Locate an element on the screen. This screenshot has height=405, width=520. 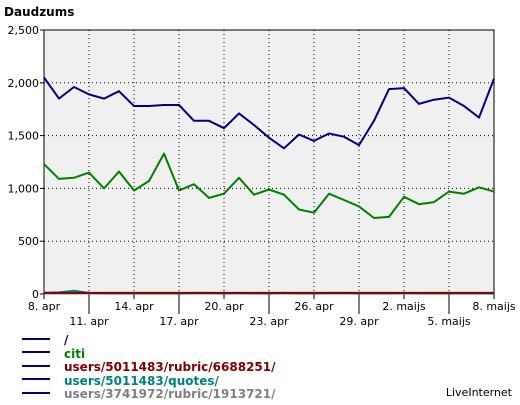
y-tick-label: 2,000 is located at coordinates (24, 83).